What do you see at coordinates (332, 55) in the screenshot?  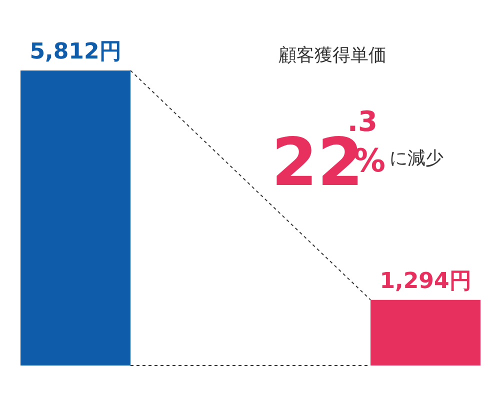 I see `text: 顧客獲得単価` at bounding box center [332, 55].